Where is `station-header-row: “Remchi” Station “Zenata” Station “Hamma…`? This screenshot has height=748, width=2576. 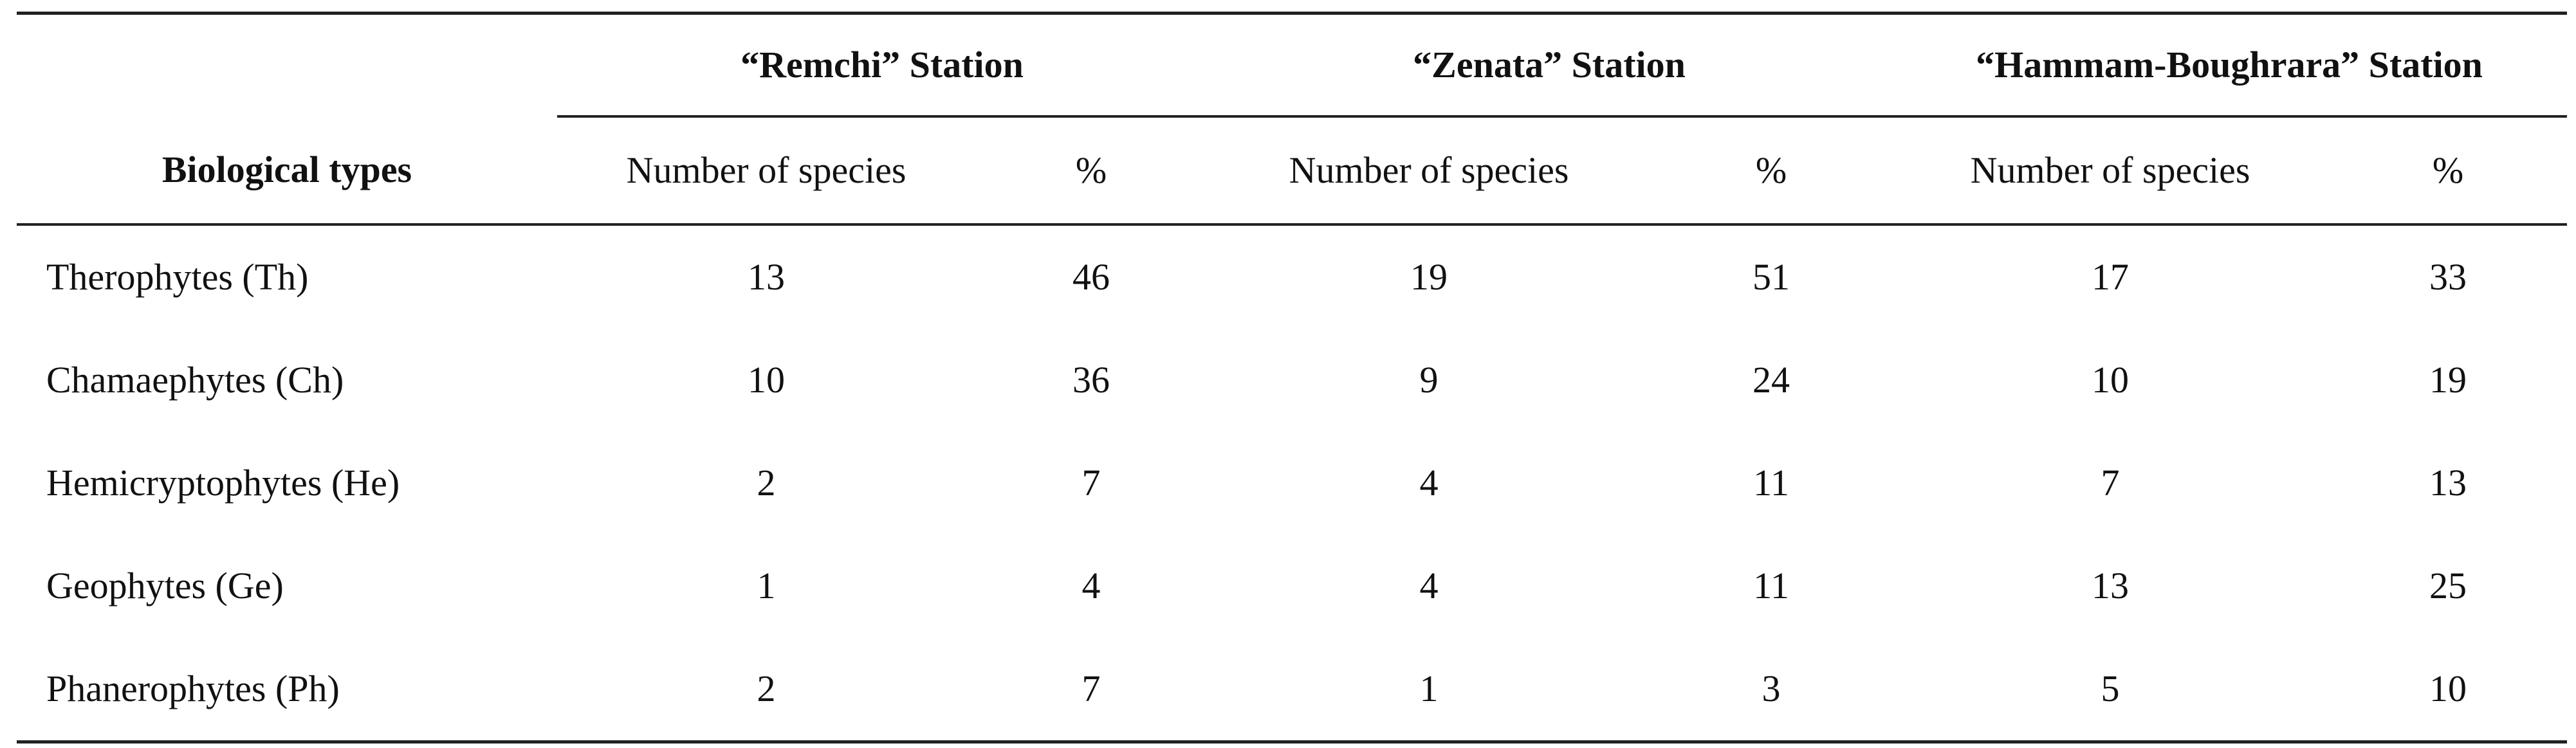 station-header-row: “Remchi” Station “Zenata” Station “Hamma… is located at coordinates (1292, 65).